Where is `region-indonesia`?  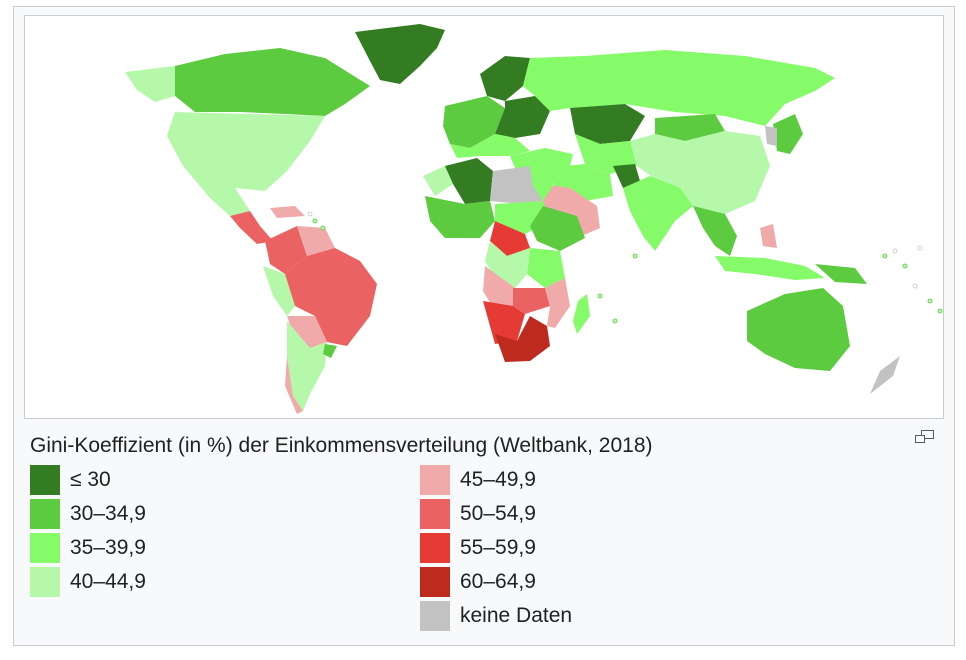 region-indonesia is located at coordinates (770, 268).